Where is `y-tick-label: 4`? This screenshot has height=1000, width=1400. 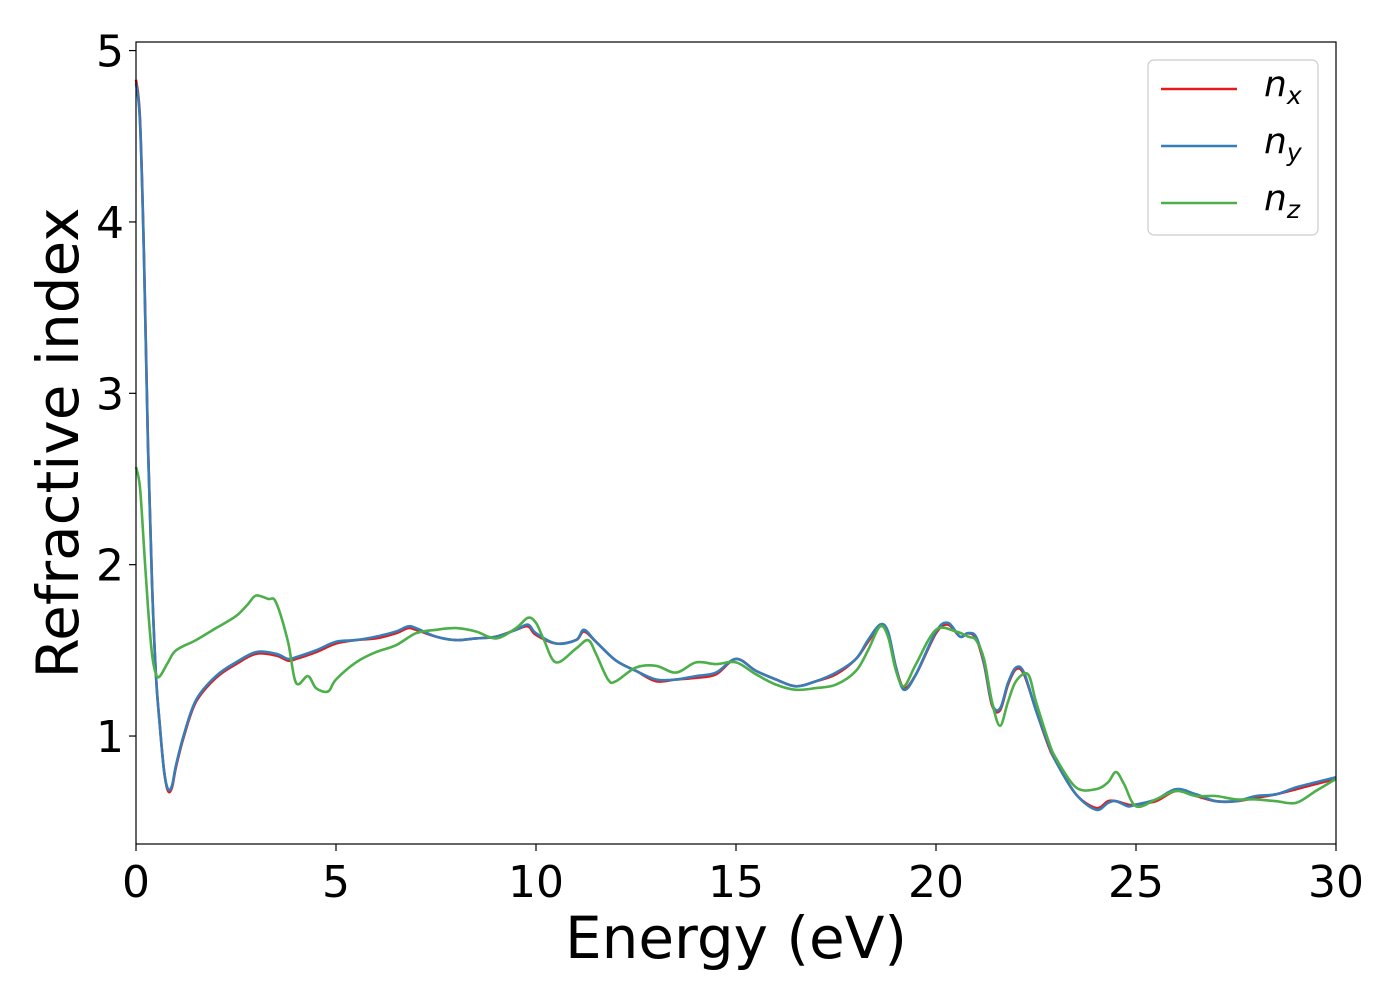
y-tick-label: 4 is located at coordinates (110, 223).